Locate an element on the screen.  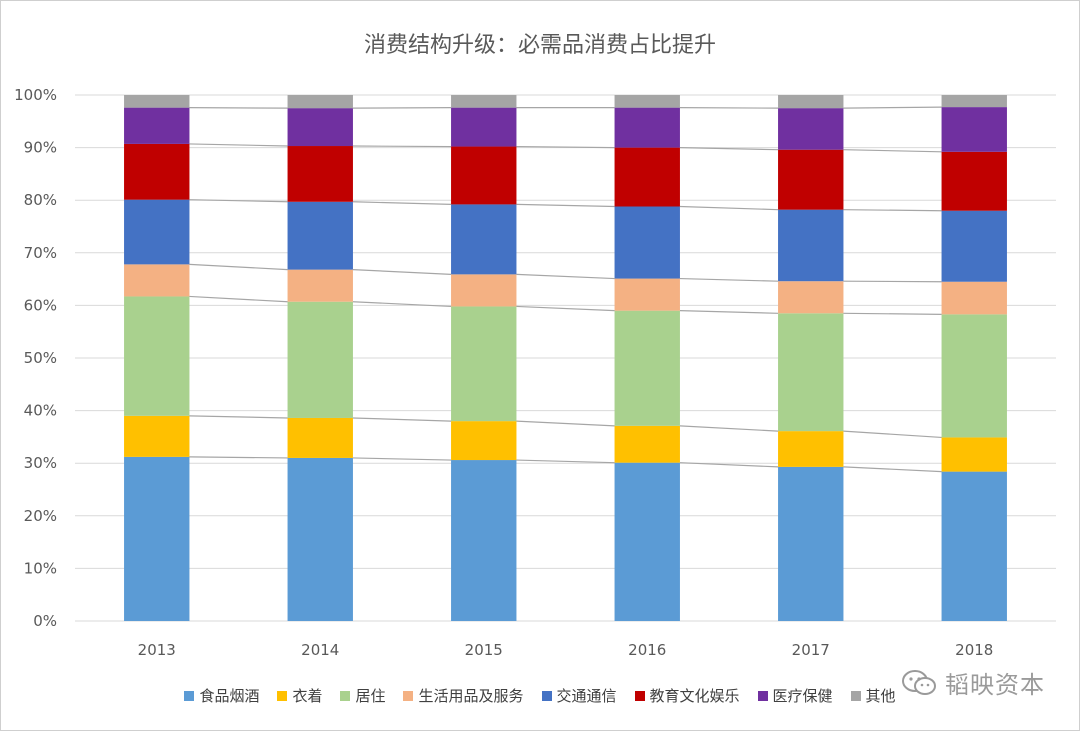
legend-item: 居住 is located at coordinates (362, 695).